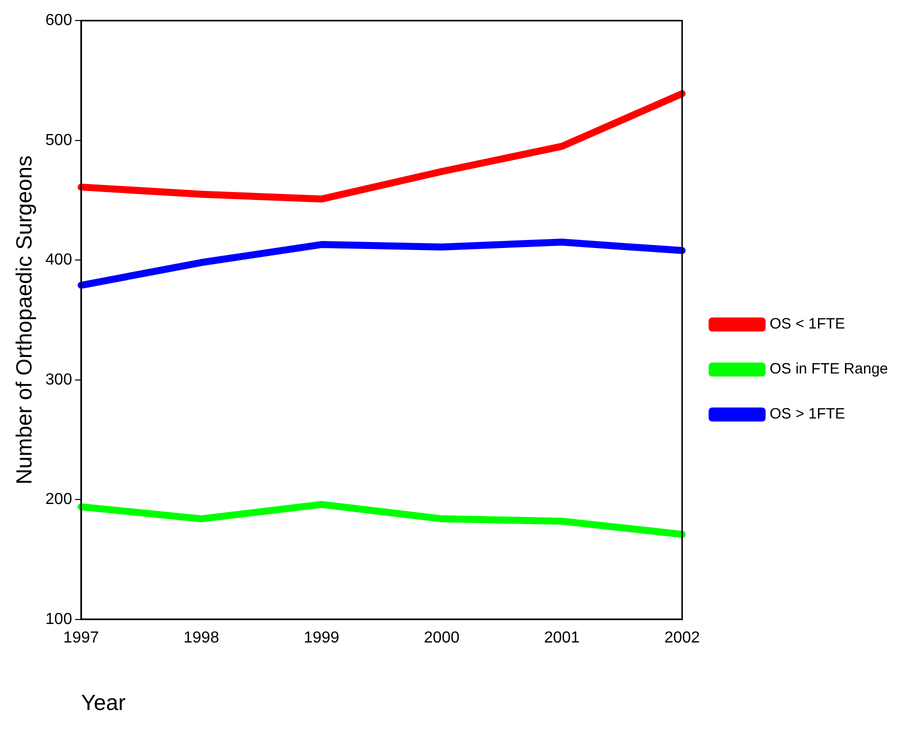 This screenshot has height=729, width=906. I want to click on x-tick-label: 1997, so click(81, 637).